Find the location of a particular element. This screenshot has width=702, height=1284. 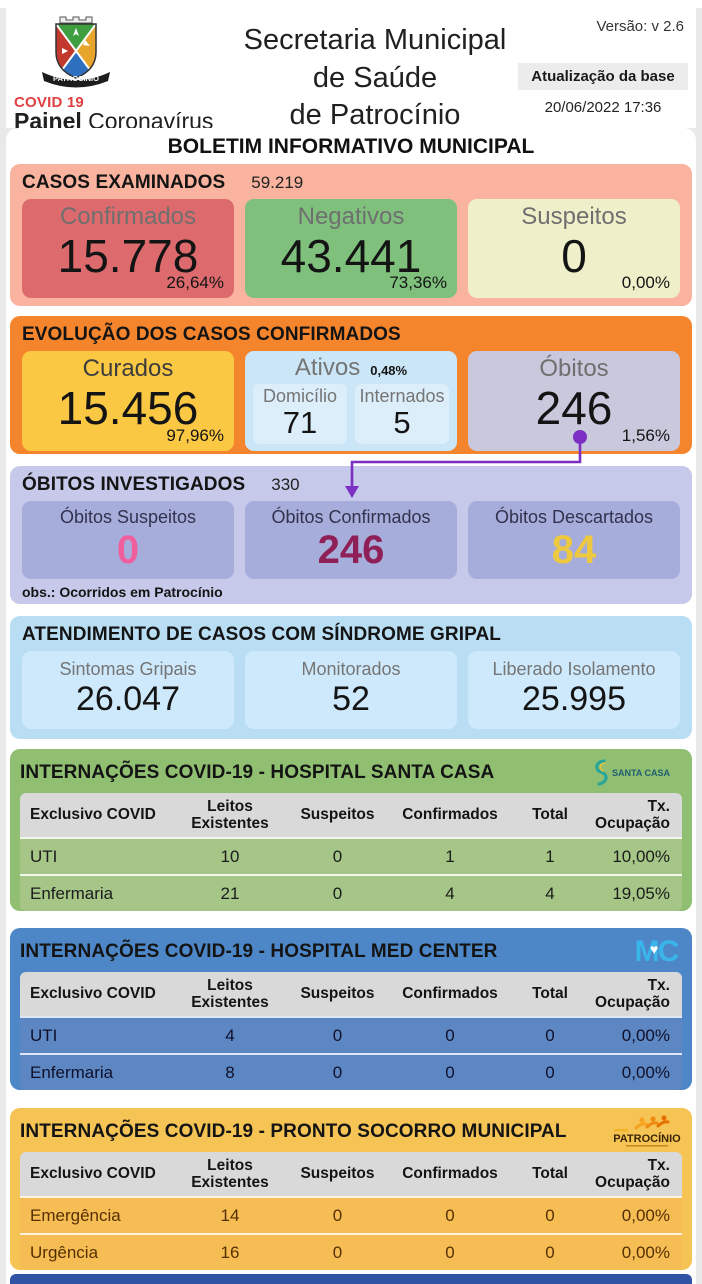

cell-value: 19,05% is located at coordinates (641, 893).